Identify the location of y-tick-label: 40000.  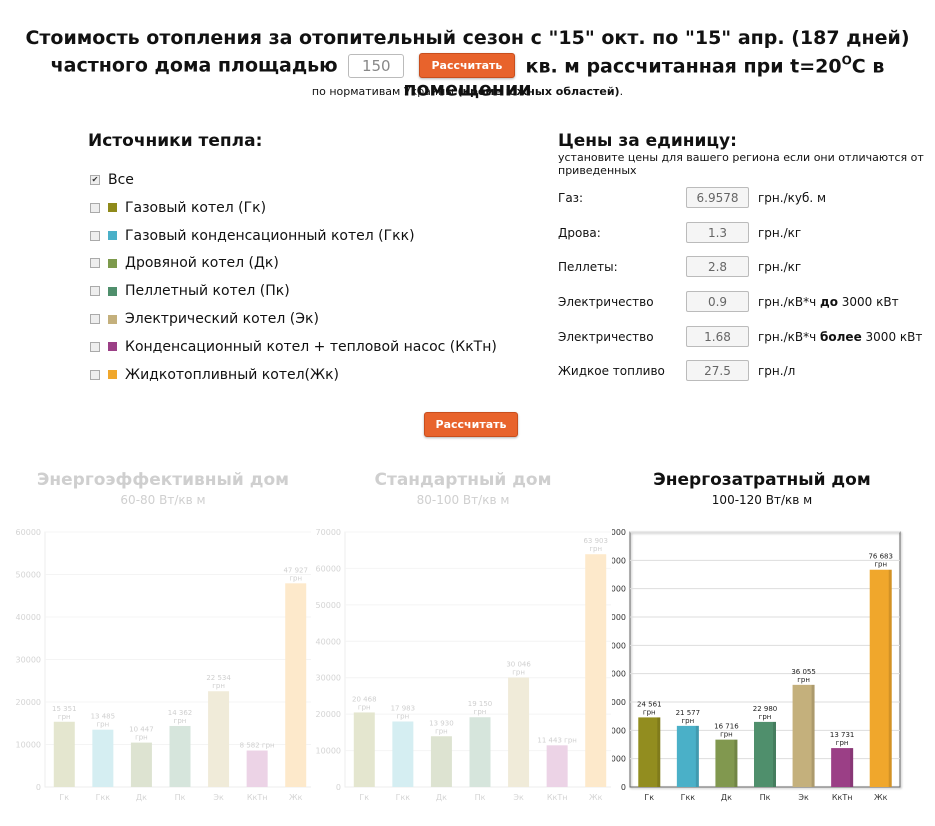
(328, 641).